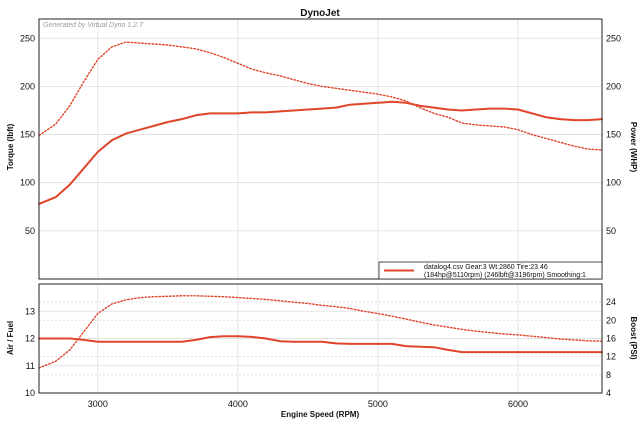 This screenshot has width=640, height=425. I want to click on top-right-tick-labels: 50 100 150 200 250, so click(613, 134).